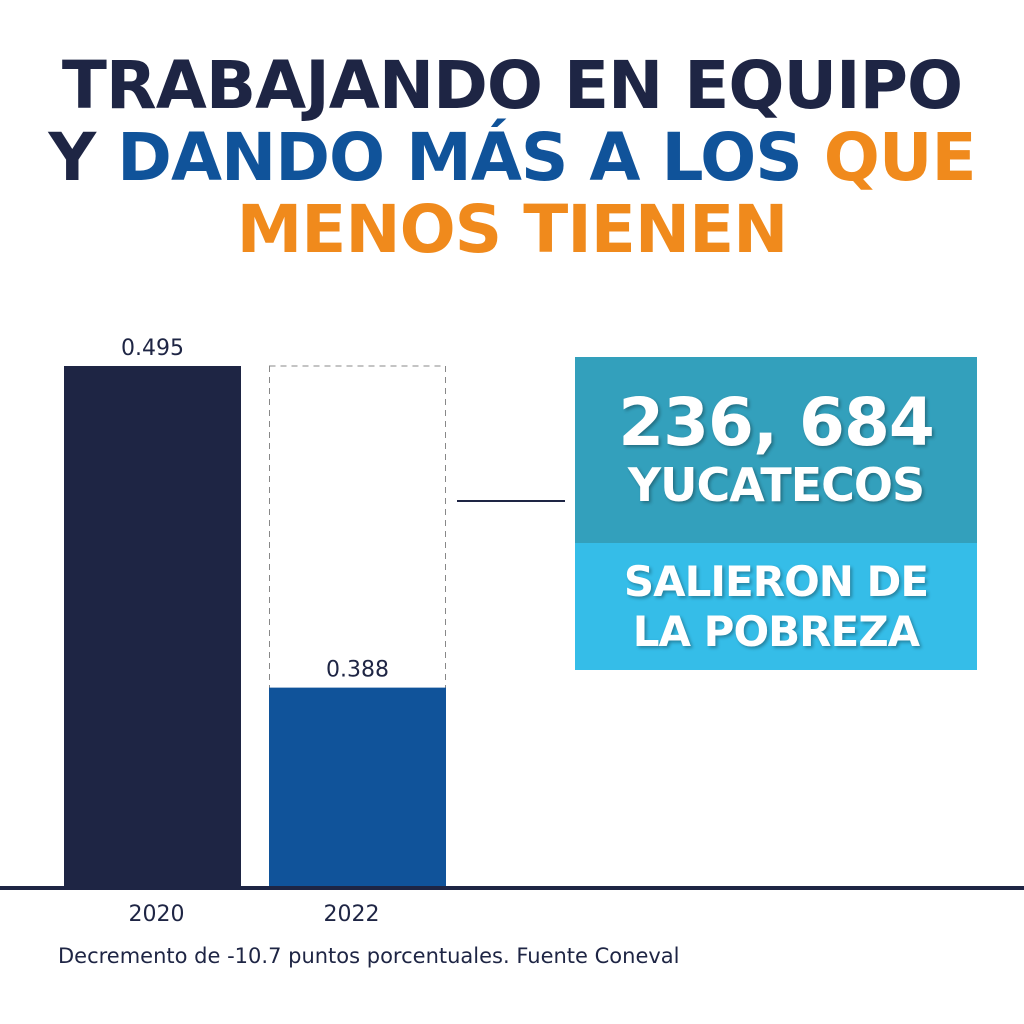 This screenshot has width=1024, height=1024. I want to click on bar-2022, so click(357, 786).